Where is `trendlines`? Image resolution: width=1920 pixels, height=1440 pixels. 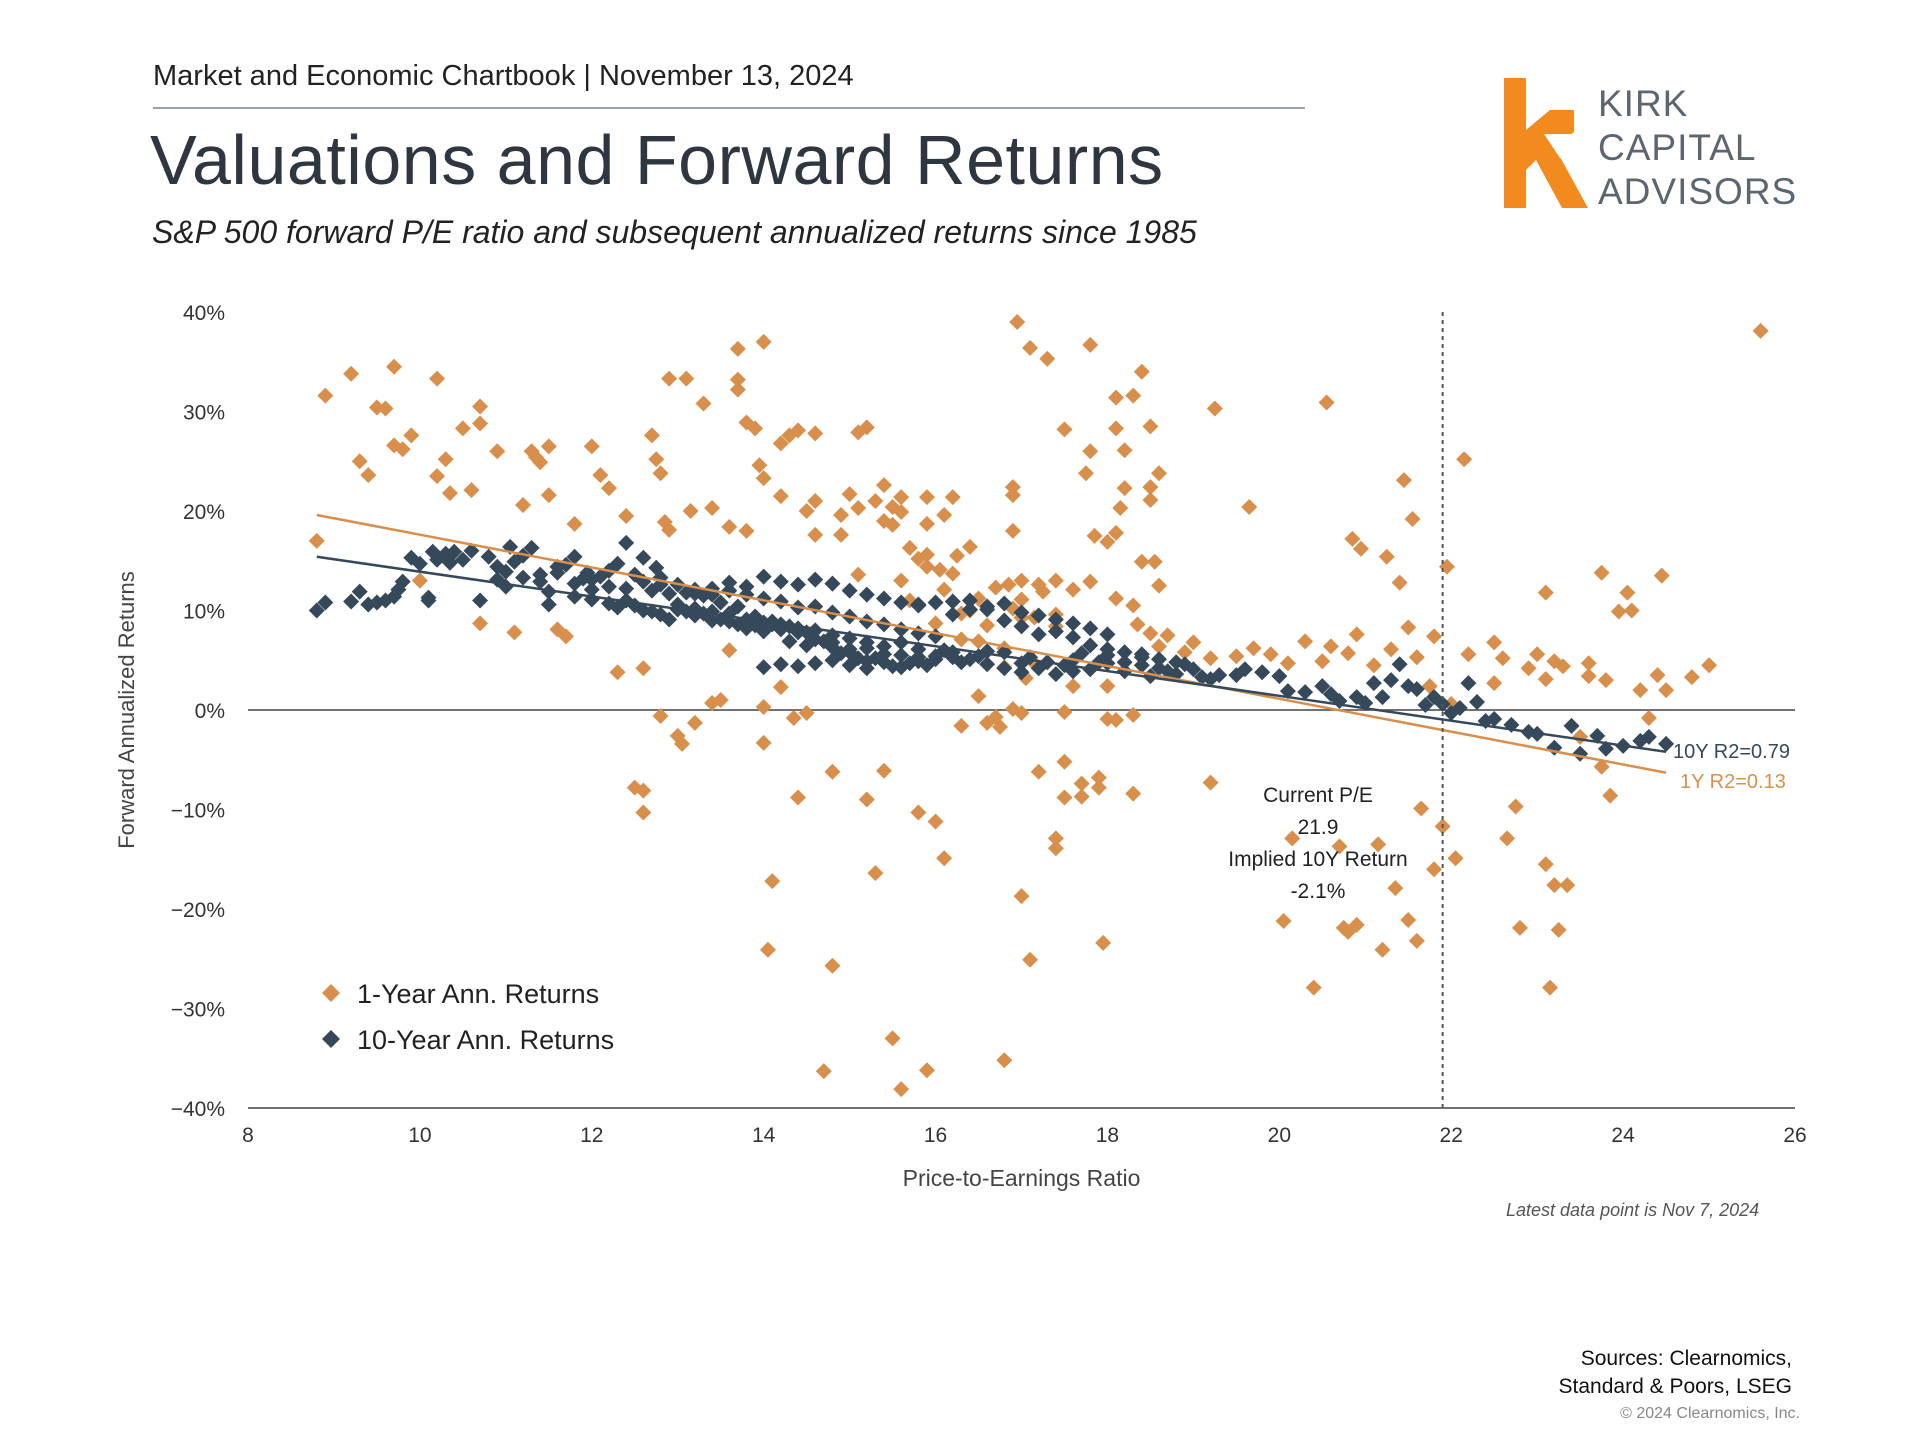 trendlines is located at coordinates (991, 643).